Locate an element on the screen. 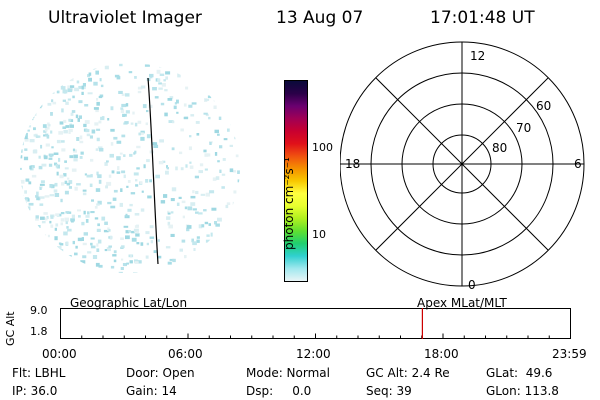  info-door: Door: Open is located at coordinates (160, 373).